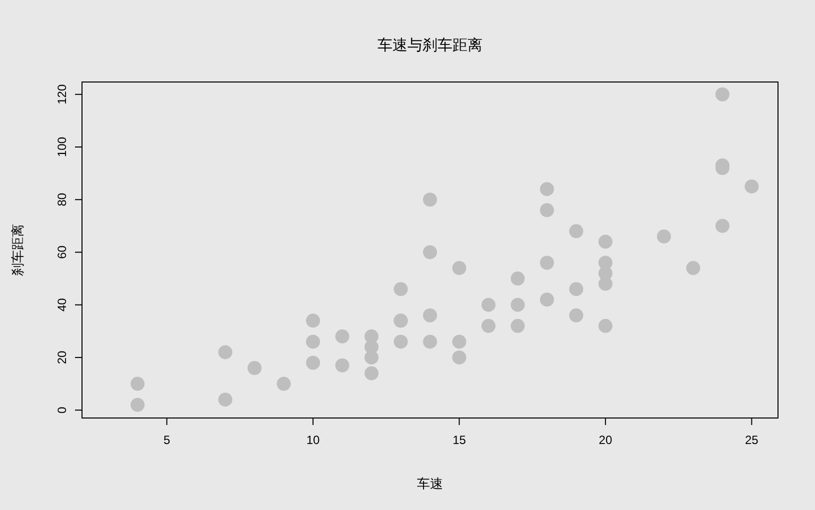 The width and height of the screenshot is (815, 510). I want to click on x-tick-label: 10, so click(313, 440).